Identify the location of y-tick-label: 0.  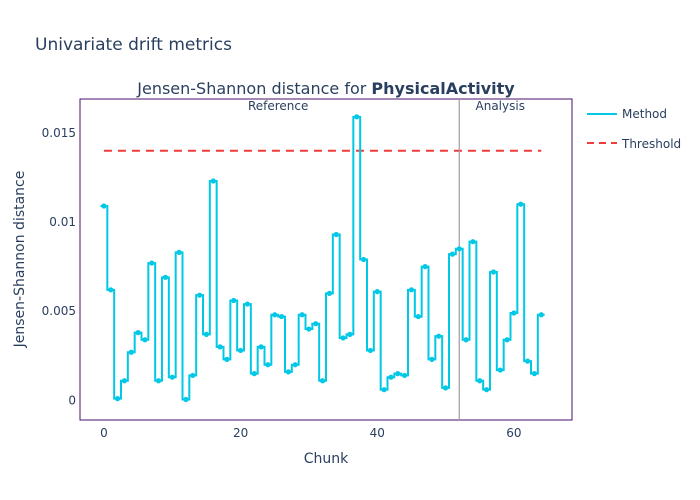
(72, 400).